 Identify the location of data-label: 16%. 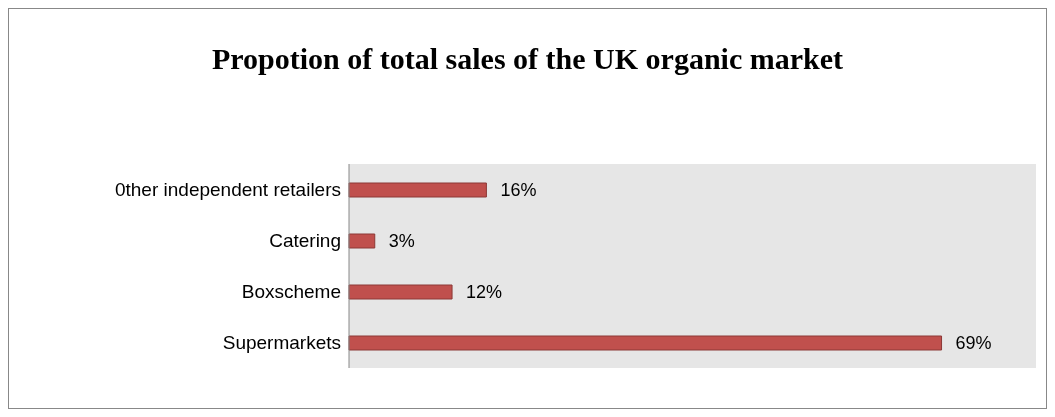
(518, 190).